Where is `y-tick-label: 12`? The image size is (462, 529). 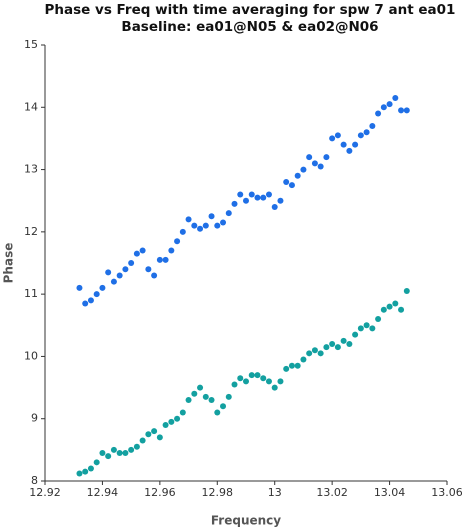 y-tick-label: 12 is located at coordinates (31, 231).